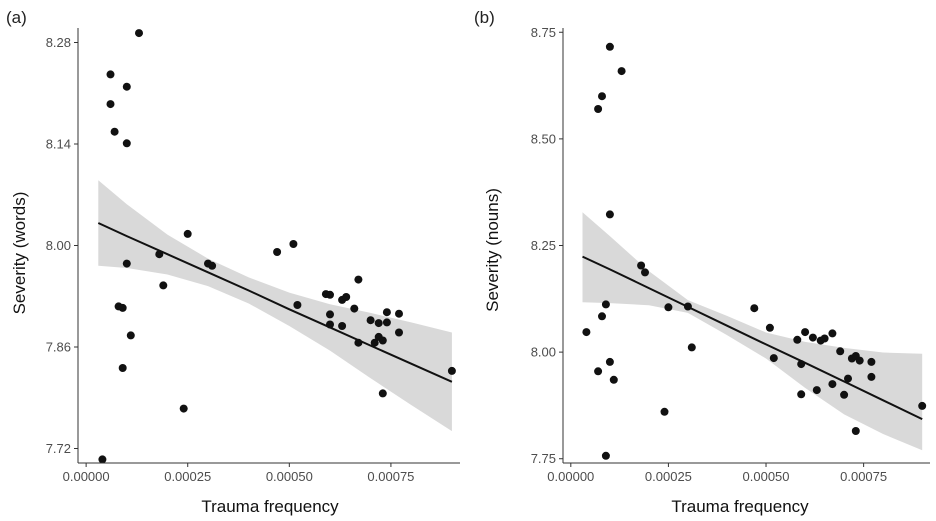 The width and height of the screenshot is (936, 521). I want to click on y-tick-label: 7.86, so click(58, 347).